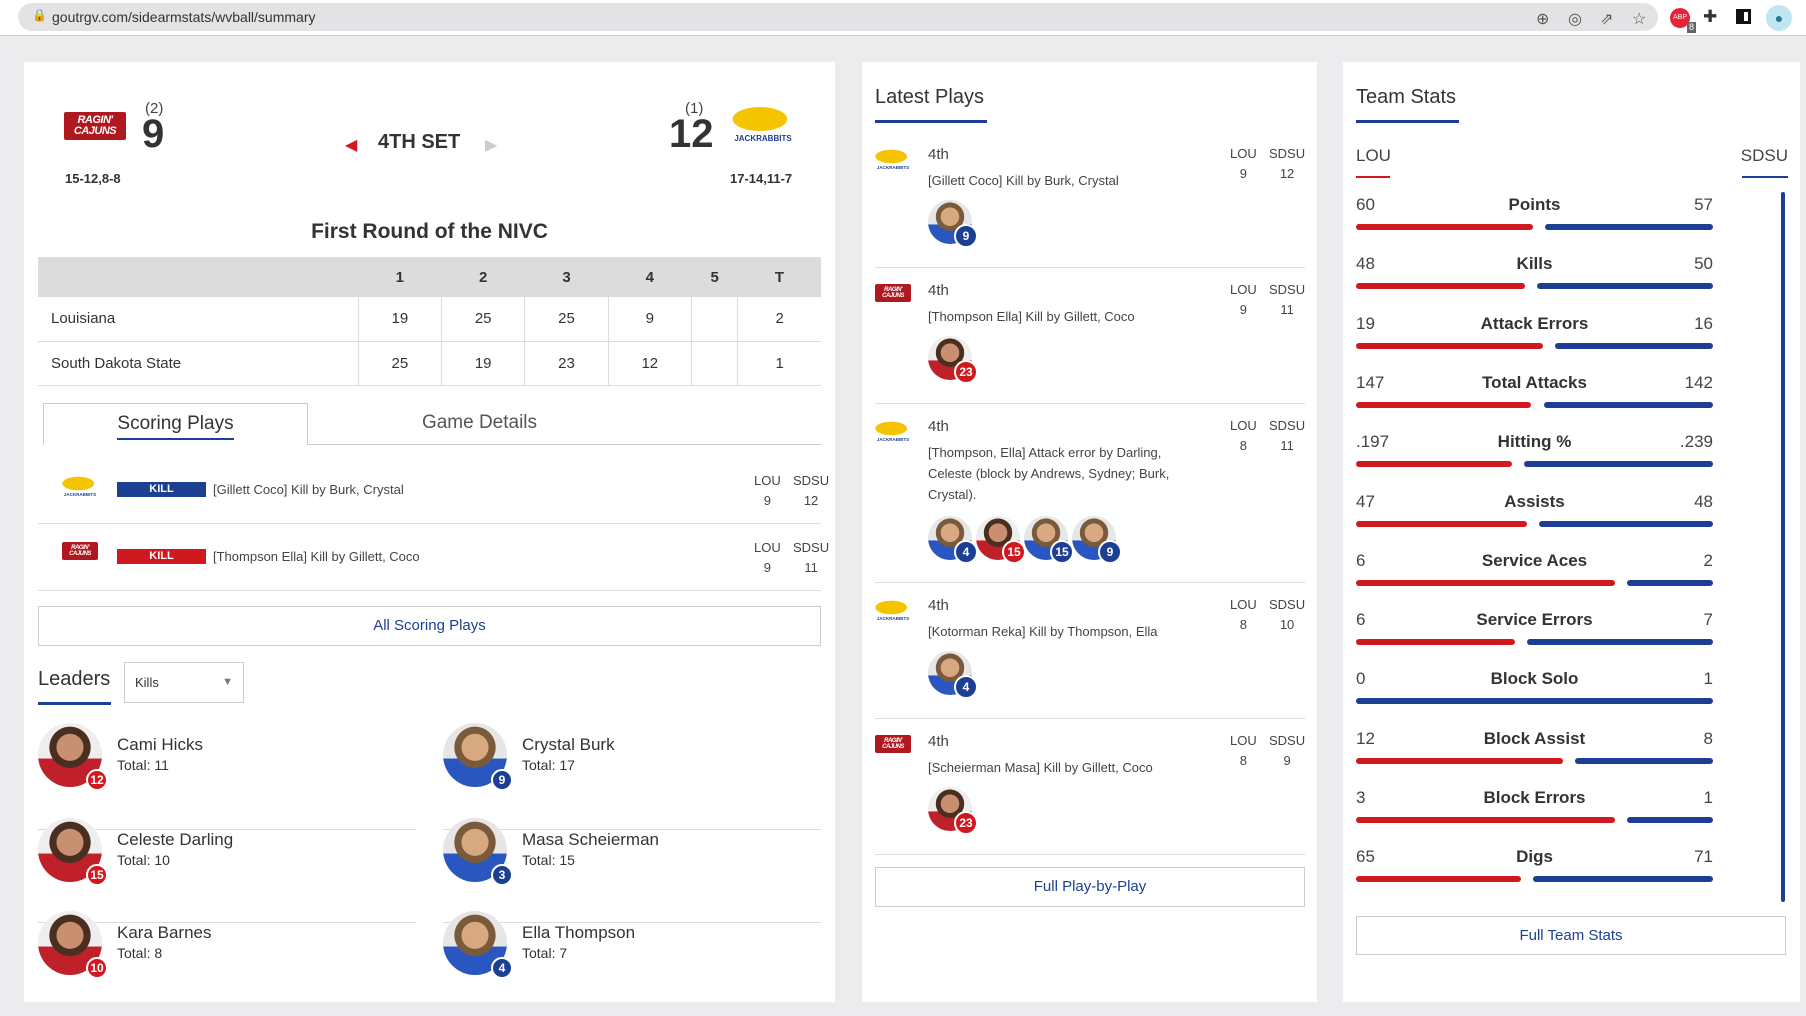  What do you see at coordinates (1543, 19) in the screenshot?
I see `zoom-icon: ⊕` at bounding box center [1543, 19].